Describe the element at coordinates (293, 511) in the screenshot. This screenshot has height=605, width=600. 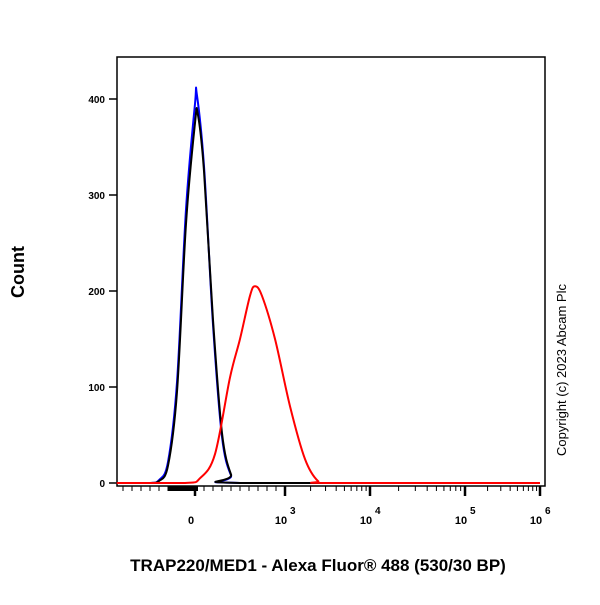
I see `x-tick-exponent: 3` at that location.